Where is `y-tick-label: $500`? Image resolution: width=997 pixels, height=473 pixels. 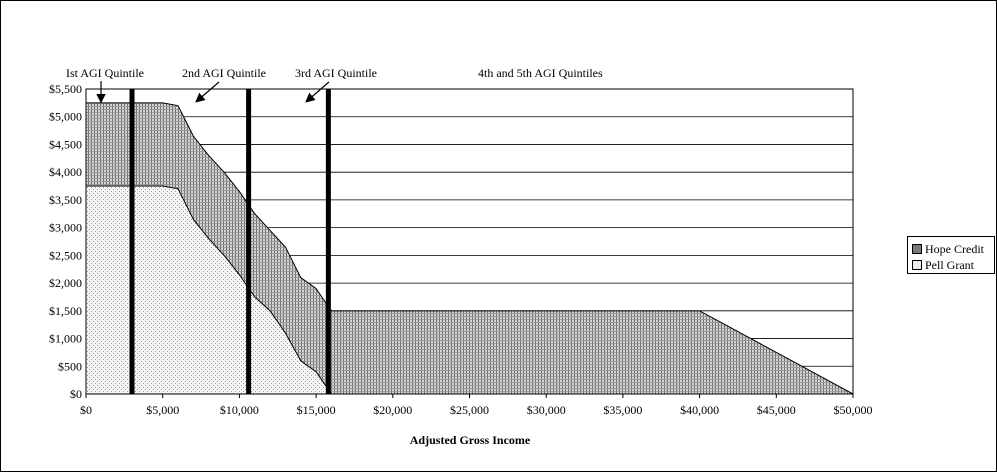 y-tick-label: $500 is located at coordinates (70, 366).